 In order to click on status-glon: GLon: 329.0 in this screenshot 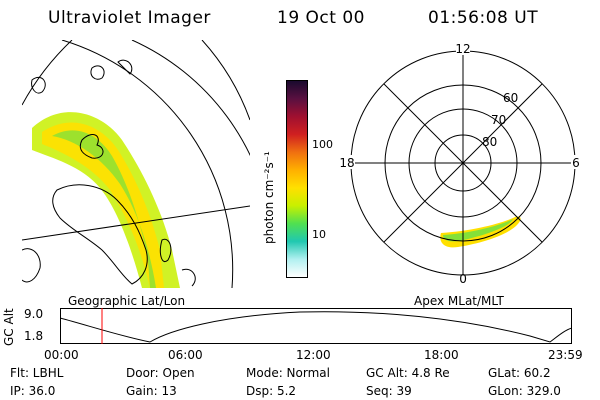, I will do `click(524, 391)`.